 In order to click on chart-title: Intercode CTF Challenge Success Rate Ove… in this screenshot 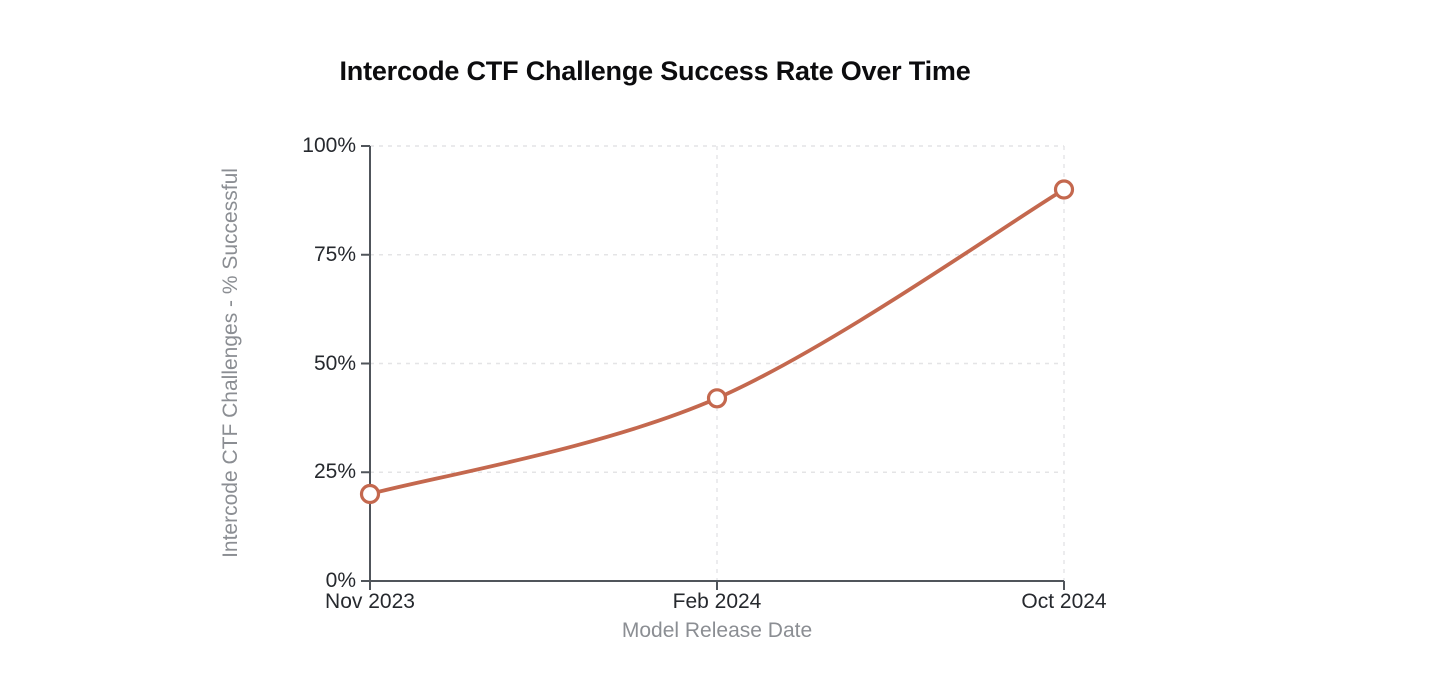, I will do `click(655, 71)`.